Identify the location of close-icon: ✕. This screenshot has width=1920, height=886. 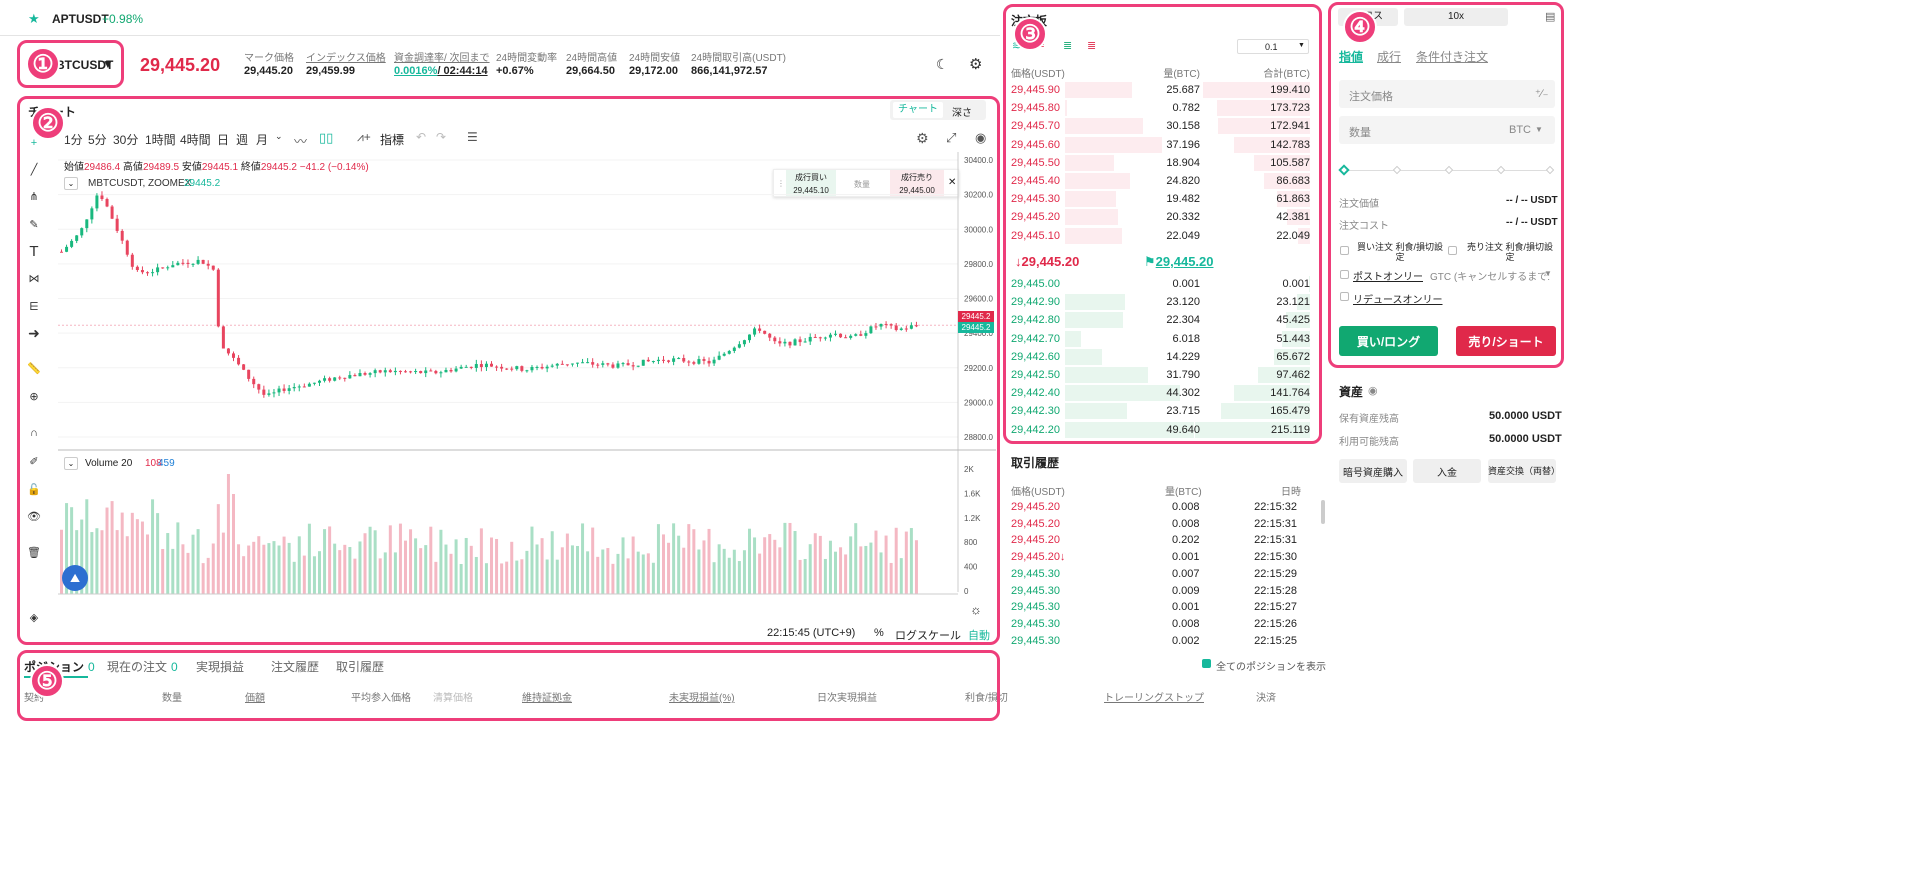
(952, 182).